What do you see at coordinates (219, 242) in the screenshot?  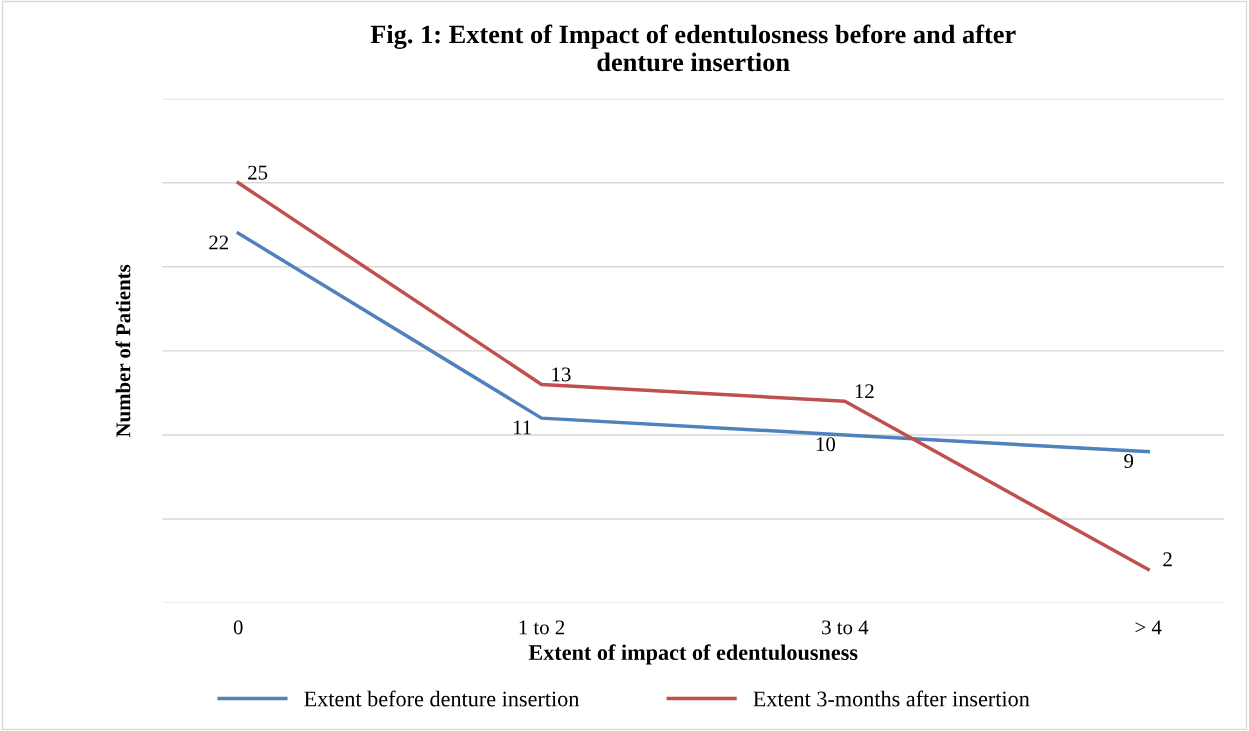 I see `data-label: 22` at bounding box center [219, 242].